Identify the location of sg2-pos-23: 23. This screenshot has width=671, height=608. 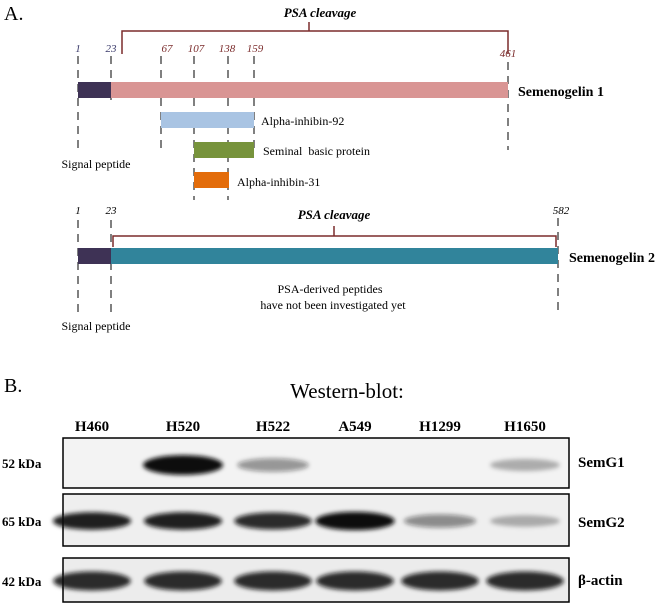
(112, 211).